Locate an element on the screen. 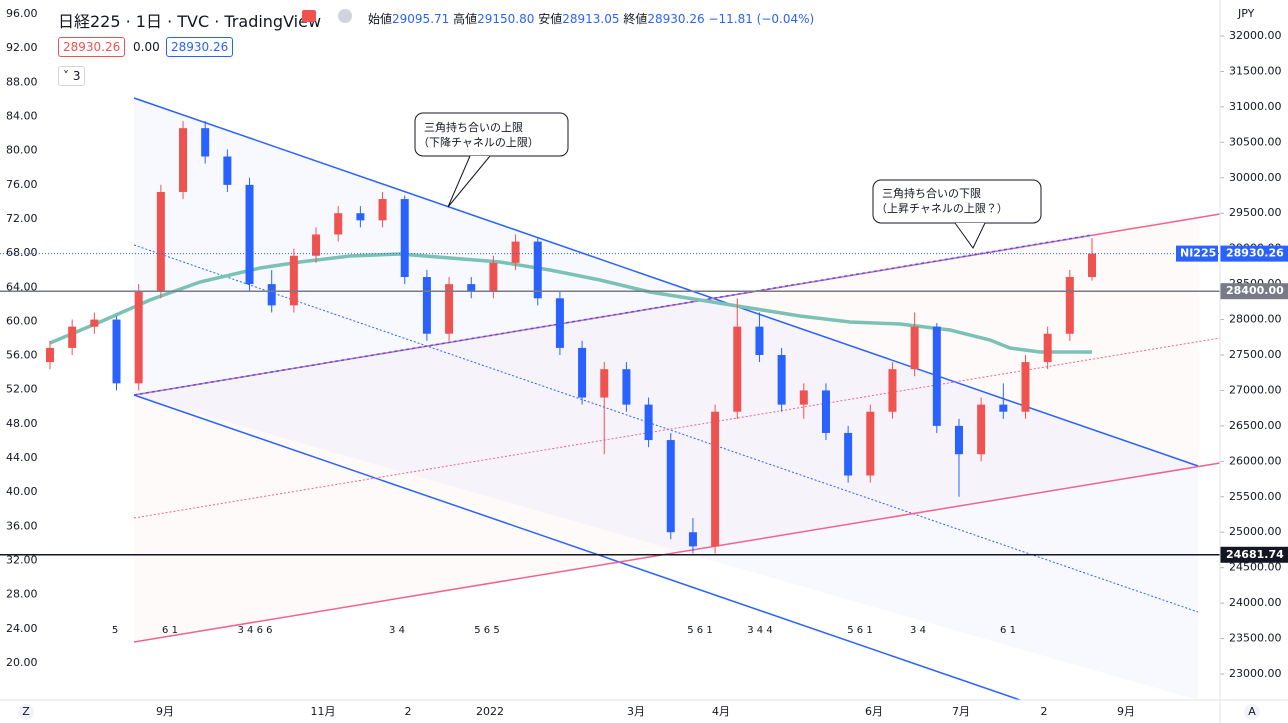  price-tag-label: 28400.00 is located at coordinates (1255, 290).